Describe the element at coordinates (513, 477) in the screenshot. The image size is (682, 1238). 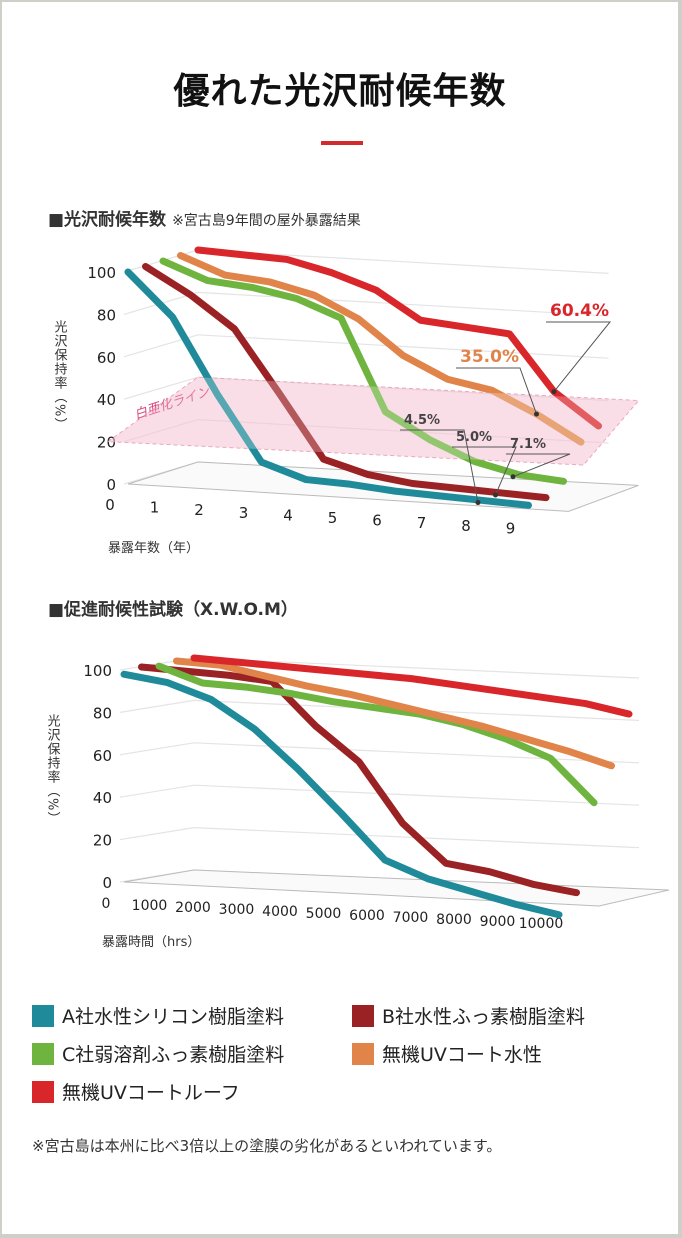
I see `c1-callout-dot-c` at that location.